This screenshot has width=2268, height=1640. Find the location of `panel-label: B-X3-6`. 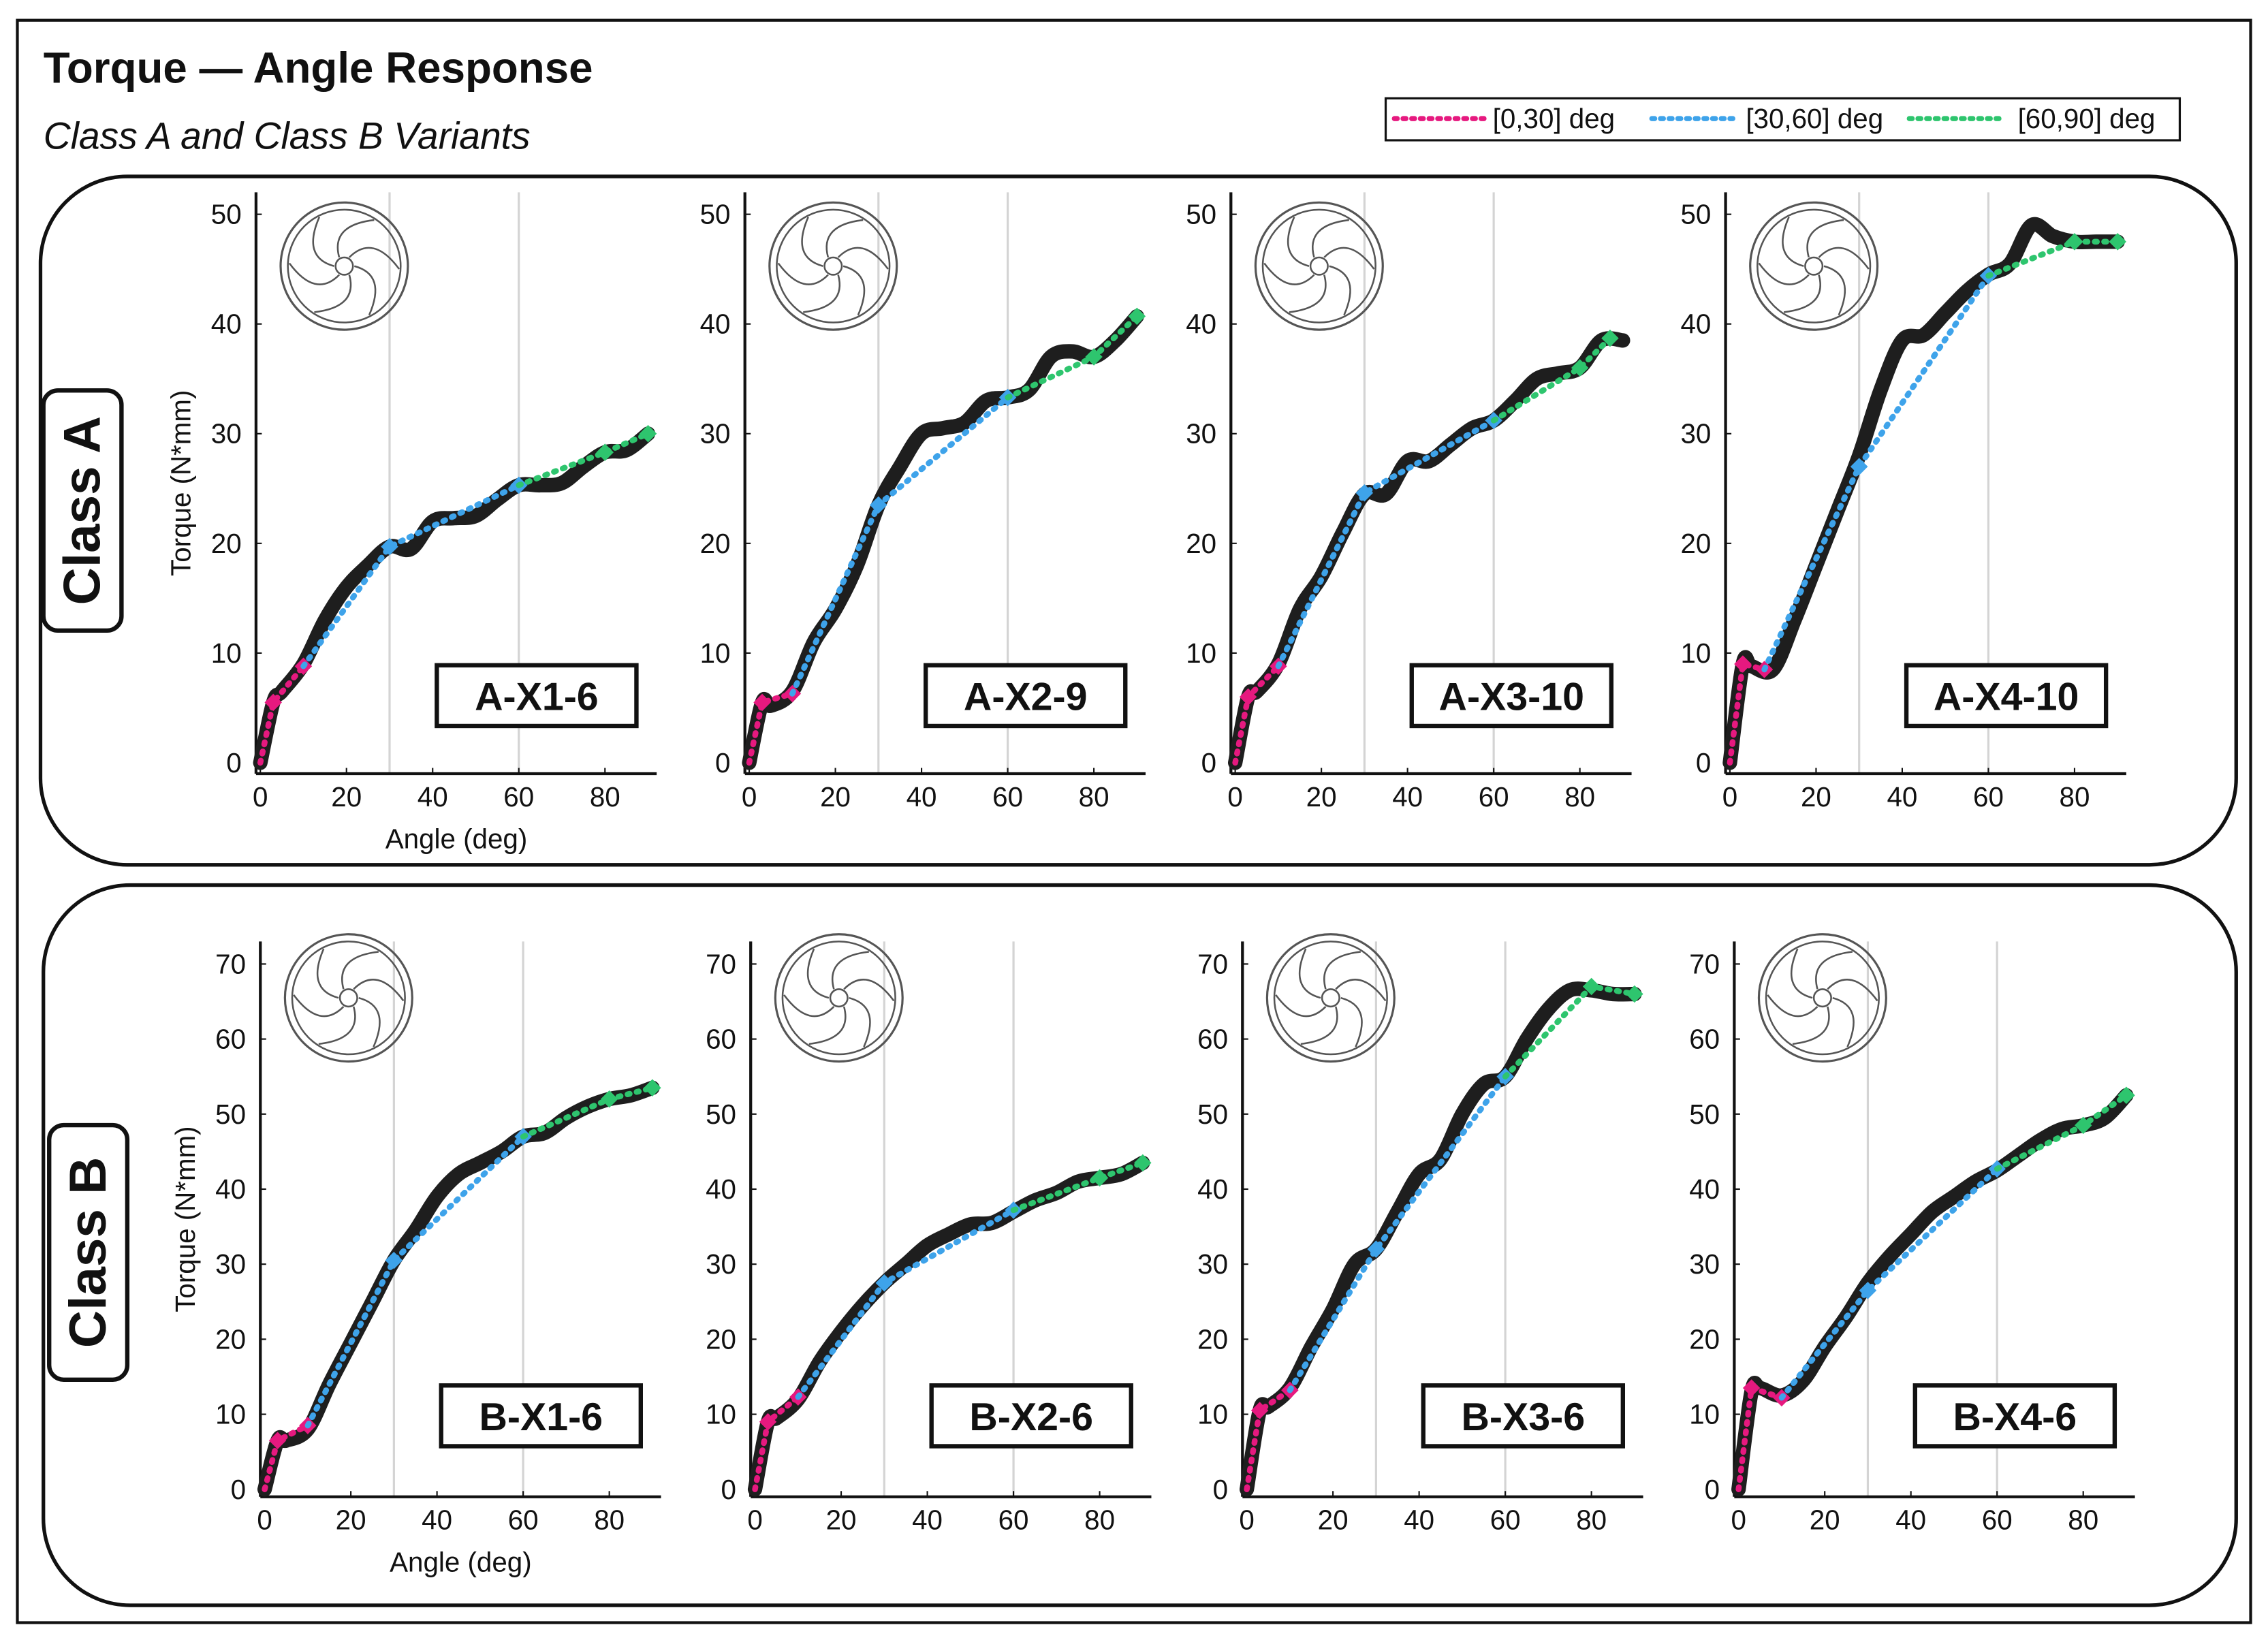

panel-label: B-X3-6 is located at coordinates (1523, 1417).